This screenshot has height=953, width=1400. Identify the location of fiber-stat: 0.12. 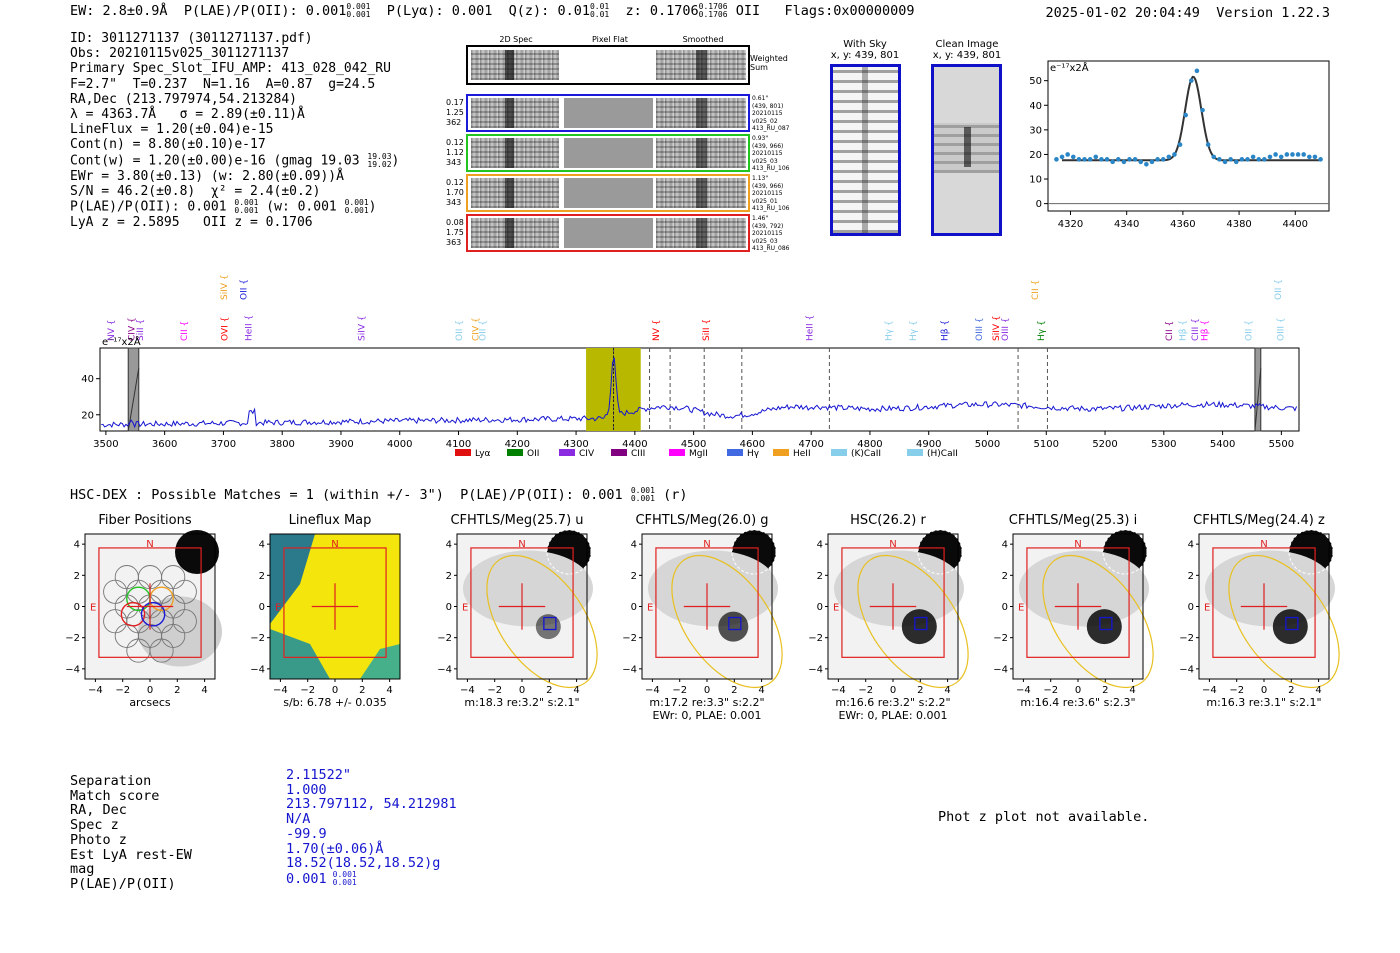
(455, 142).